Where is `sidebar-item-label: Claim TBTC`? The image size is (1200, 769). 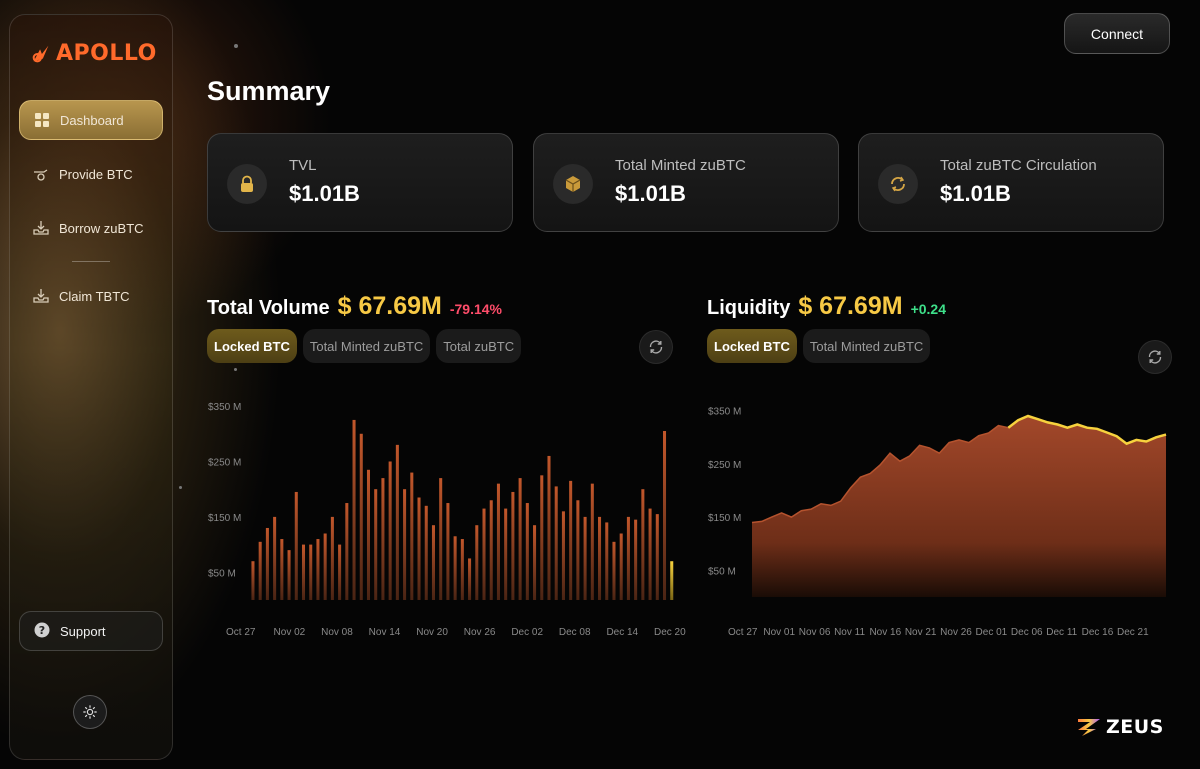
sidebar-item-label: Claim TBTC is located at coordinates (94, 296).